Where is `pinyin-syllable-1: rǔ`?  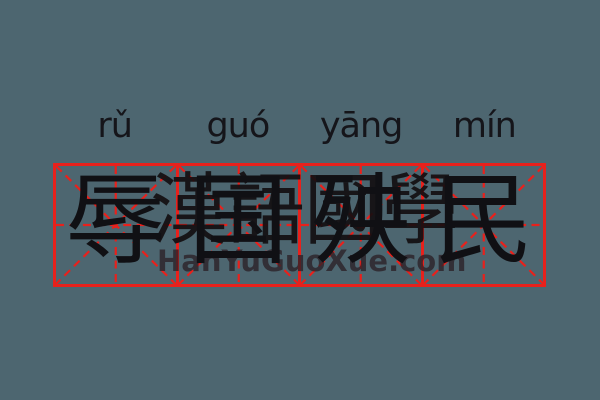 pinyin-syllable-1: rǔ is located at coordinates (115, 126).